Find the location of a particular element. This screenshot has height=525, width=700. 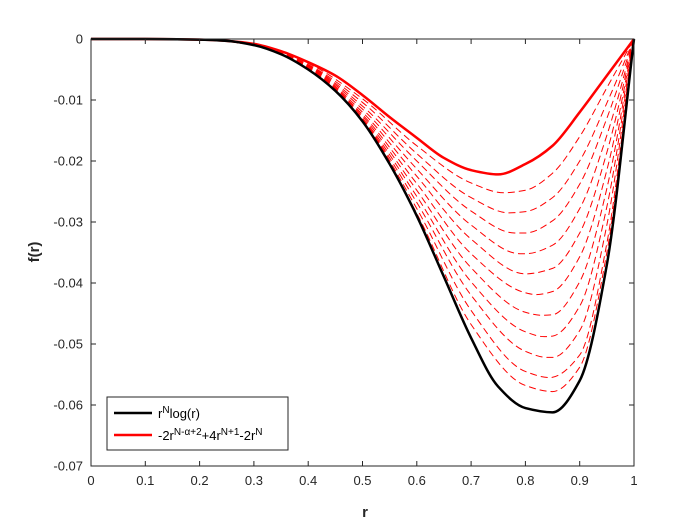

legend-label-black: rNlog(r) is located at coordinates (179, 413).